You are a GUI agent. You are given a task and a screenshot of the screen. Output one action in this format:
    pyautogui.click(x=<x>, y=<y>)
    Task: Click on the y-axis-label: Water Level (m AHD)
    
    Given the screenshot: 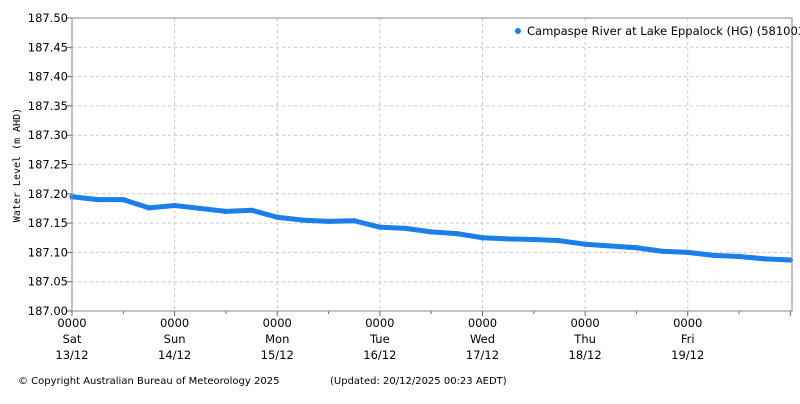 What is the action you would take?
    pyautogui.click(x=17, y=165)
    